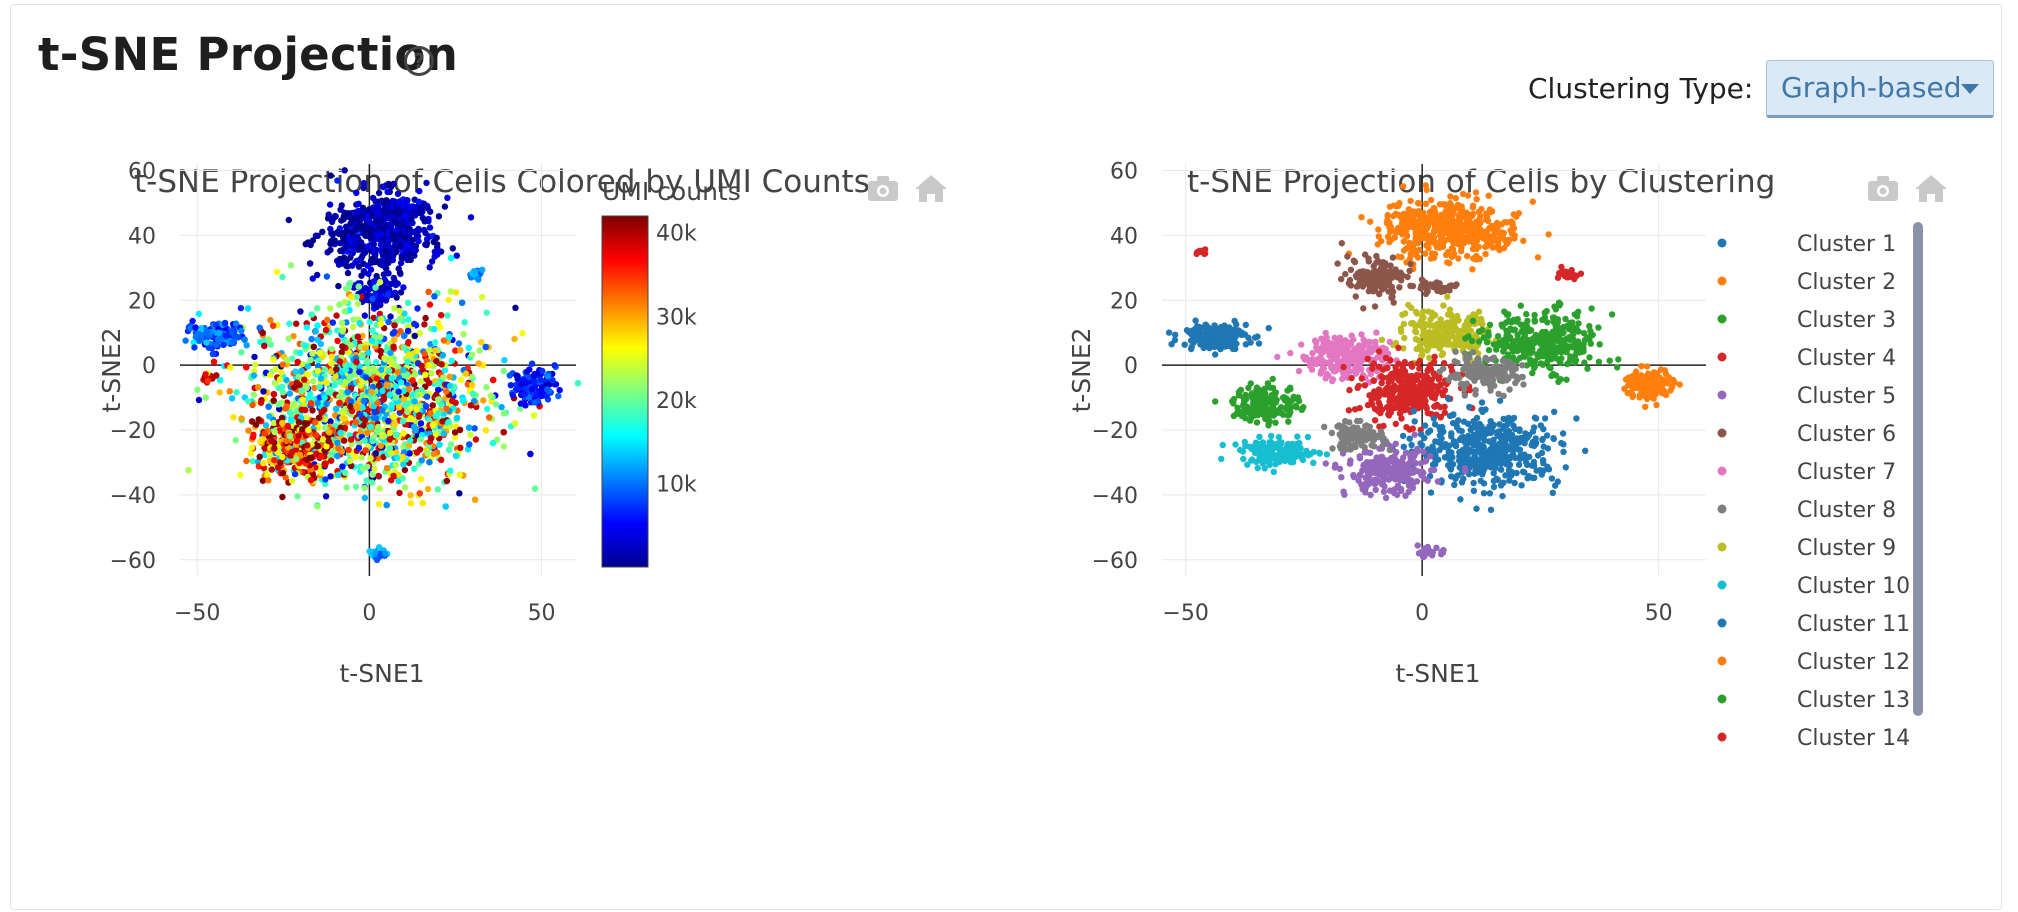 Image resolution: width=2018 pixels, height=912 pixels. What do you see at coordinates (883, 188) in the screenshot?
I see `camera-icon` at bounding box center [883, 188].